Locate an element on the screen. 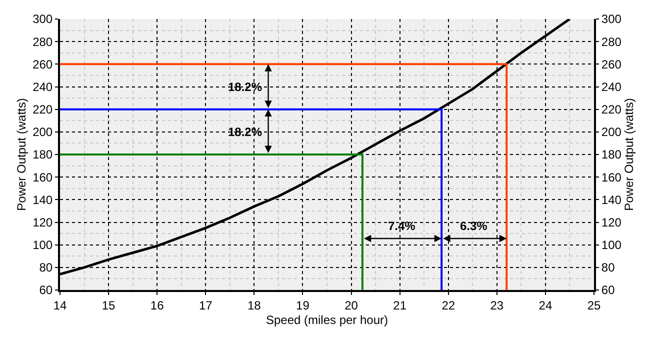 This screenshot has width=650, height=337. x-tick-label: 19 is located at coordinates (303, 305).